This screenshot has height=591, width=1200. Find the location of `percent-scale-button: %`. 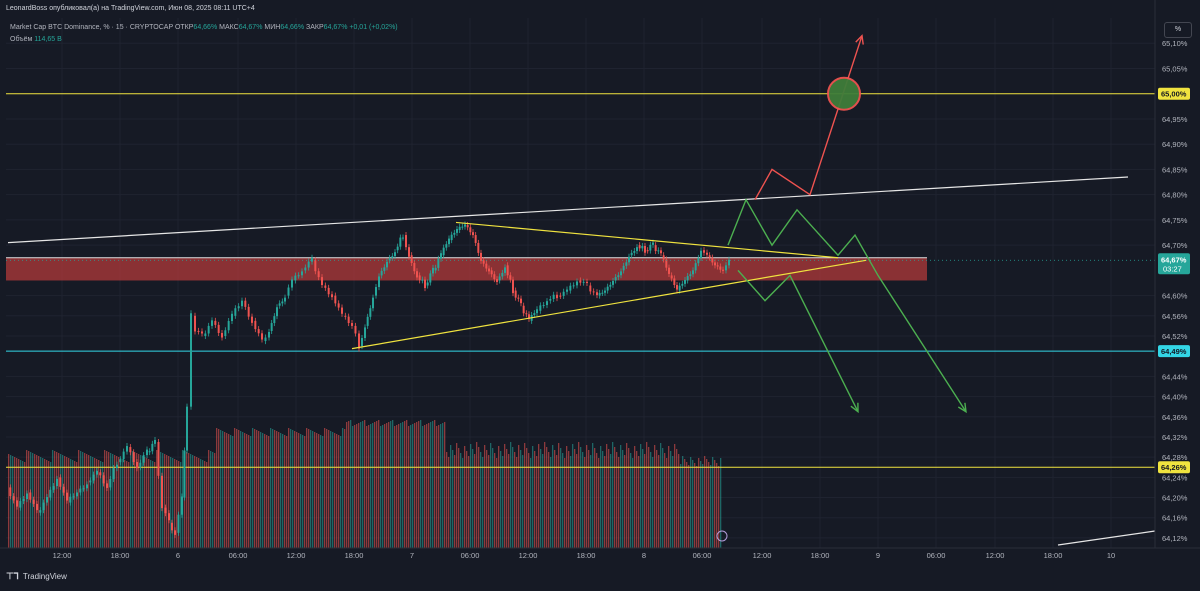

percent-scale-button: % is located at coordinates (1178, 30).